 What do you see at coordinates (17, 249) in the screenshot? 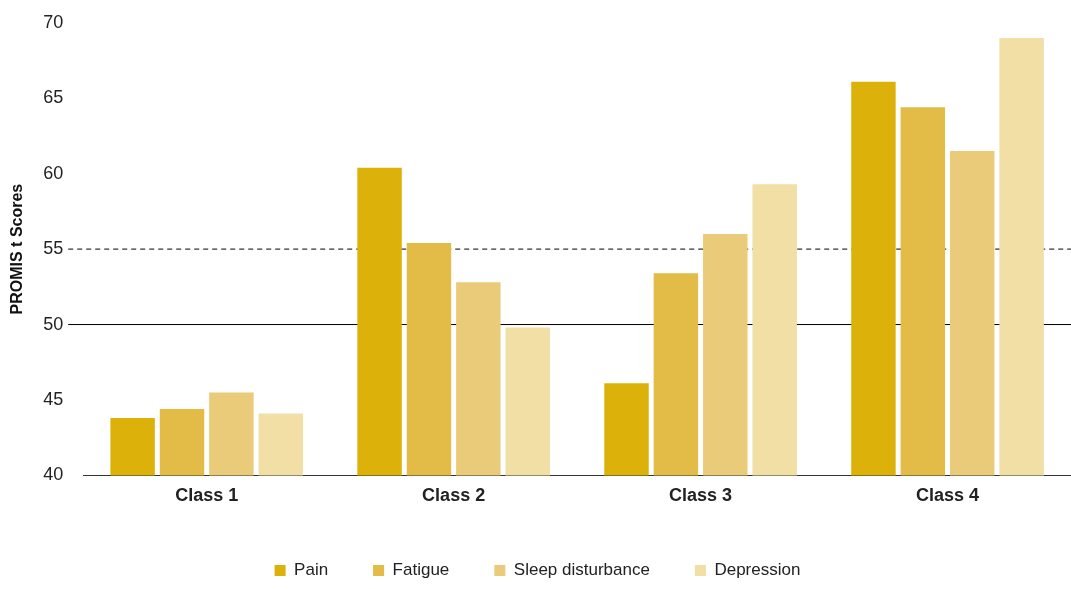
I see `y-axis-title: PROMIS t Scores` at bounding box center [17, 249].